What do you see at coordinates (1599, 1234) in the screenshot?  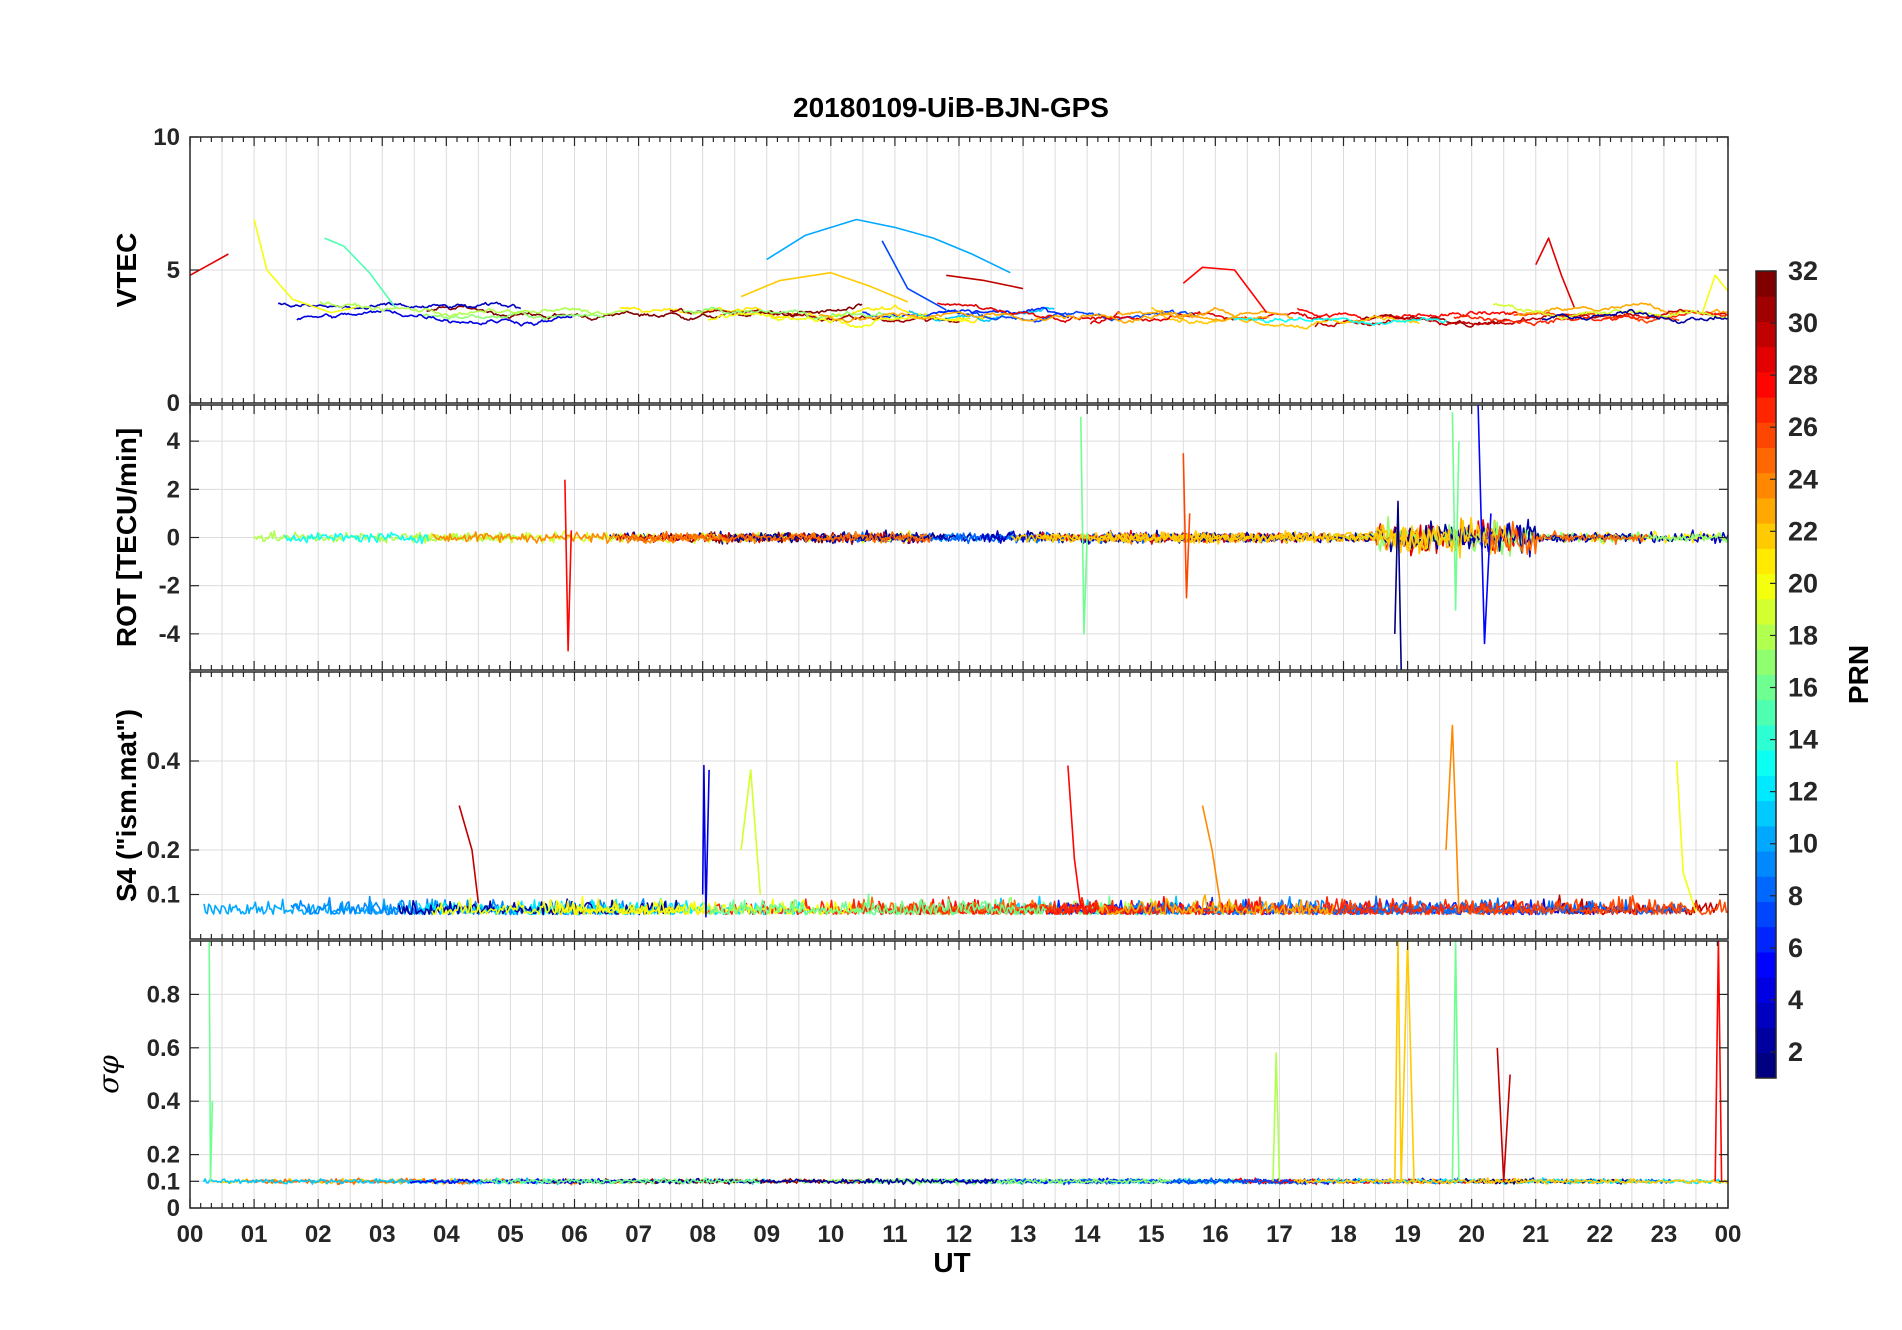 I see `x-tick-label: 22` at bounding box center [1599, 1234].